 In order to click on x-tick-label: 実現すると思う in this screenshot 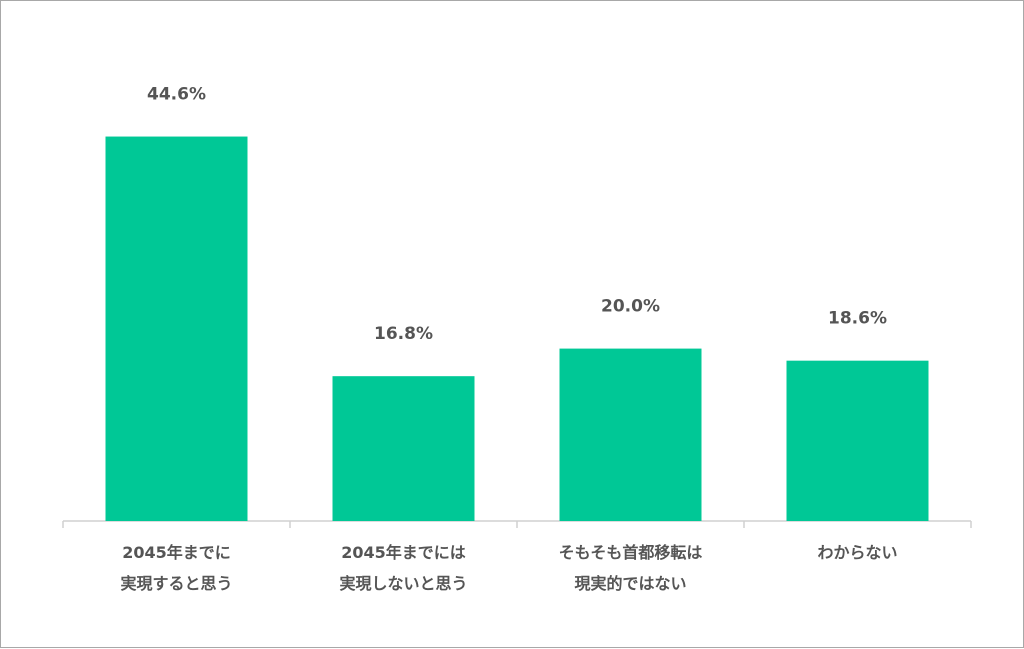, I will do `click(176, 583)`.